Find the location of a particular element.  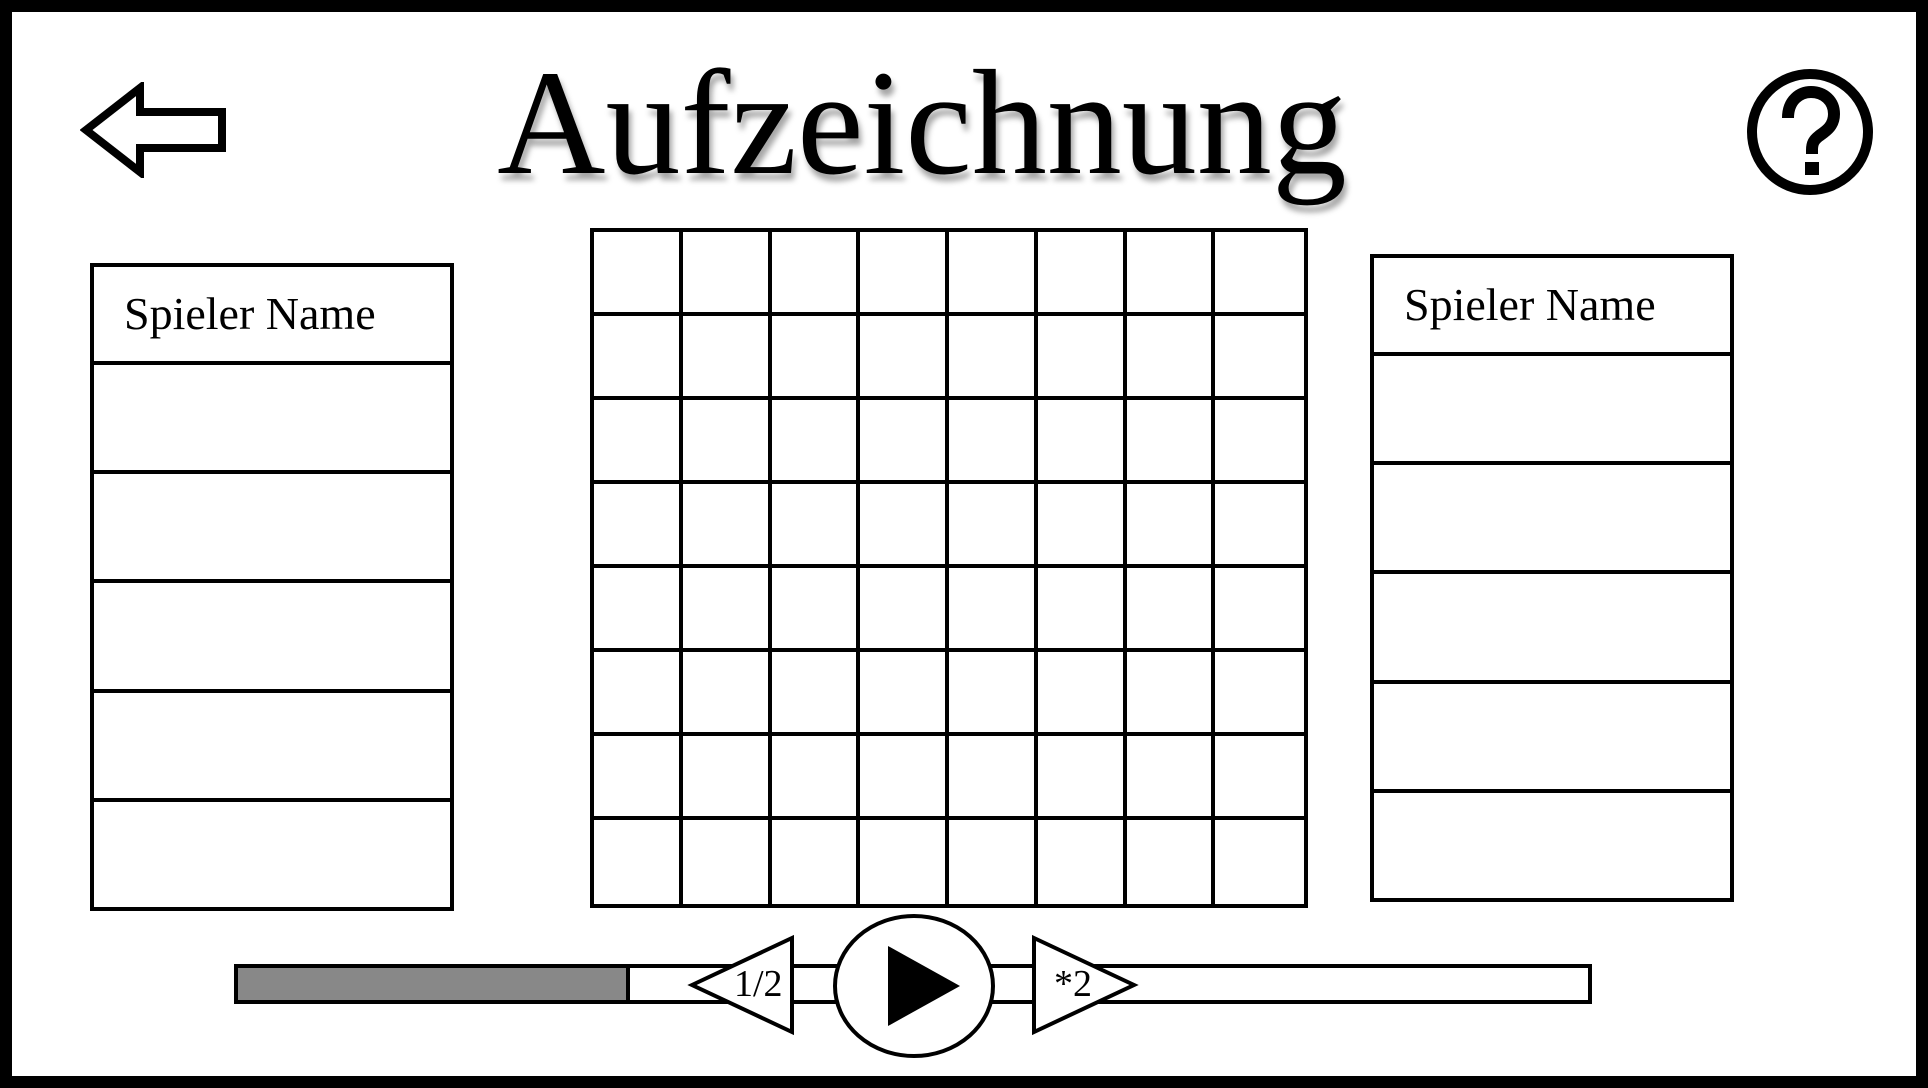

page-title: Aufzeichnung is located at coordinates (922, 123).